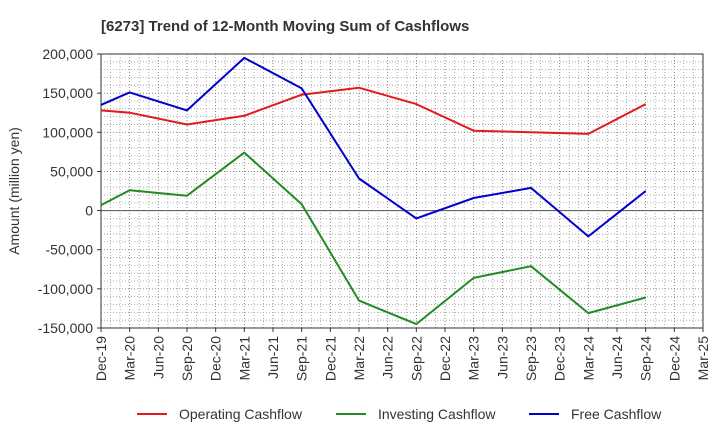 This screenshot has width=720, height=445. I want to click on x-tick-label: Sep-21, so click(302, 358).